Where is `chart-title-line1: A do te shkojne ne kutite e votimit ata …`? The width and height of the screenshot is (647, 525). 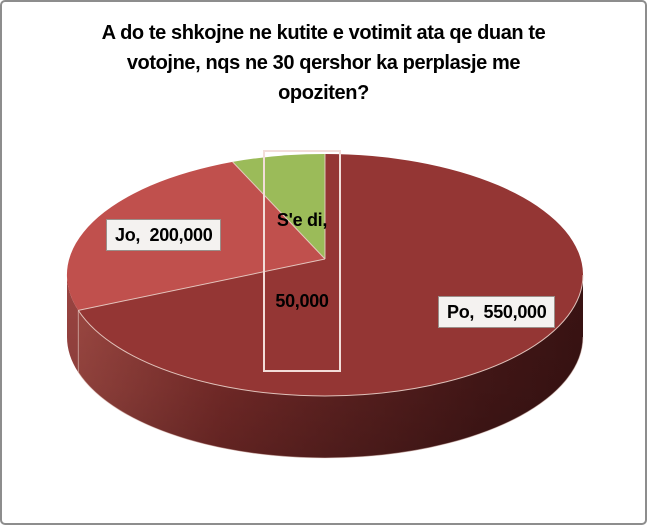 chart-title-line1: A do te shkojne ne kutite e votimit ata … is located at coordinates (323, 33).